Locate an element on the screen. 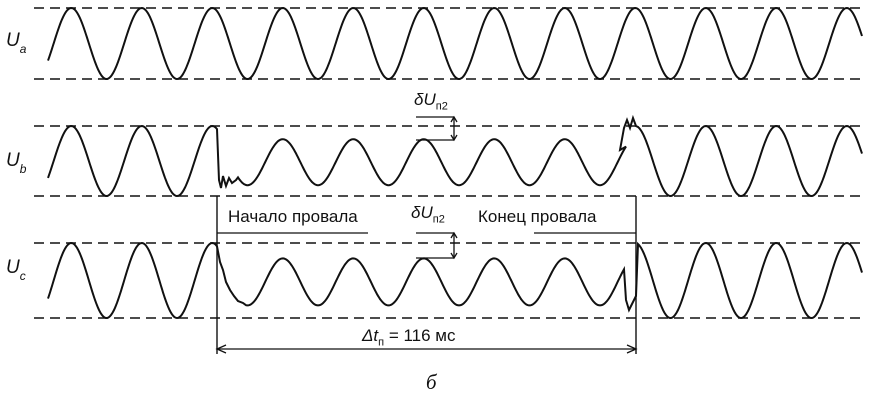  dip-start-label: Начало провала is located at coordinates (293, 216).